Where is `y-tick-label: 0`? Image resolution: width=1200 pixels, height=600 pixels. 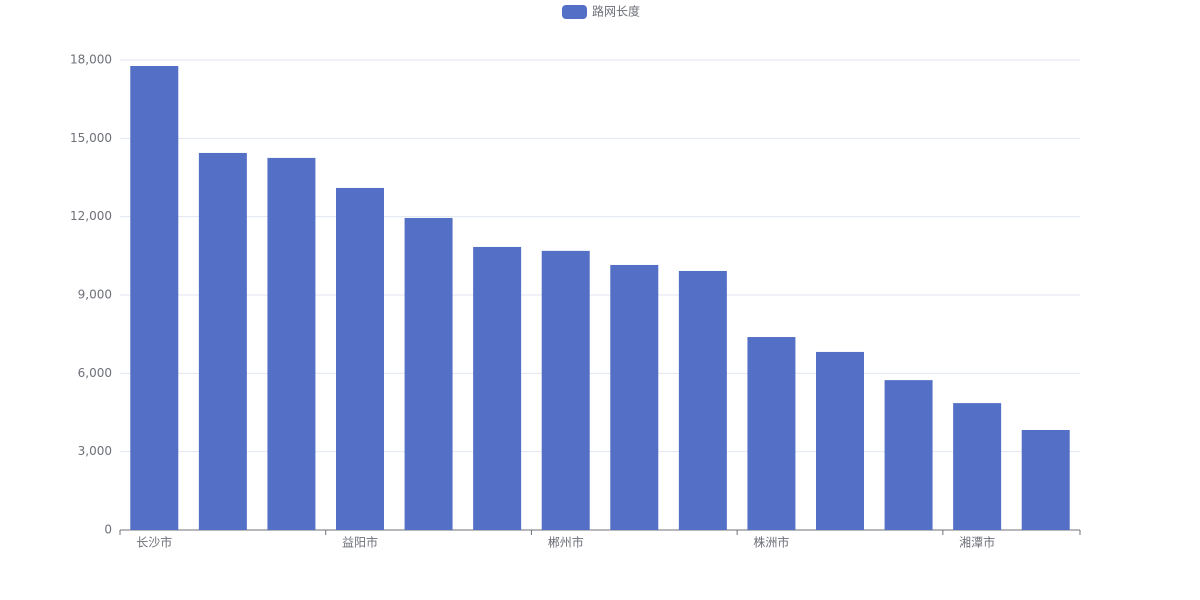
y-tick-label: 0 is located at coordinates (108, 530).